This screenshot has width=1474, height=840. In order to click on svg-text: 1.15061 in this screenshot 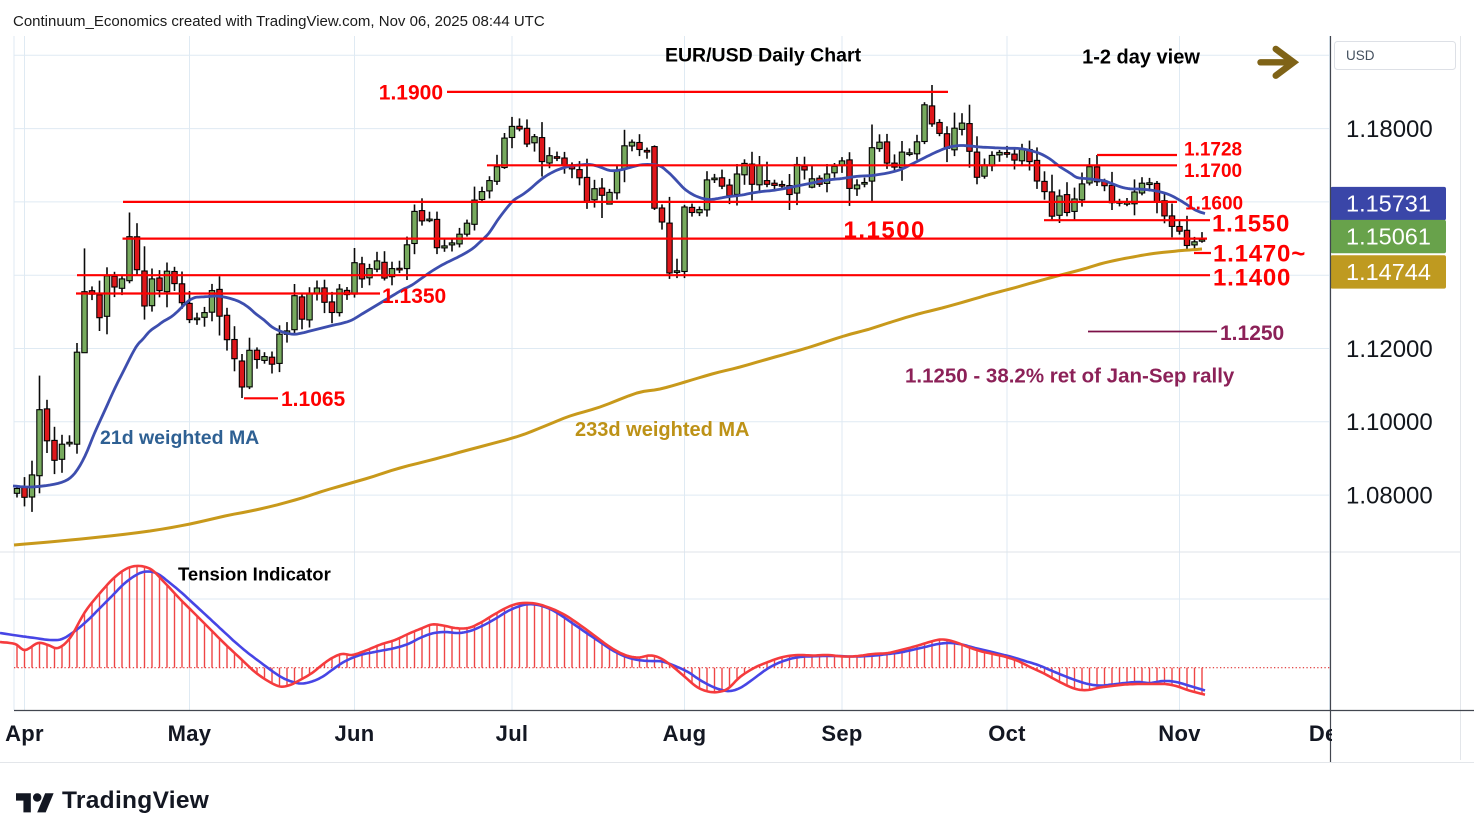, I will do `click(1388, 237)`.